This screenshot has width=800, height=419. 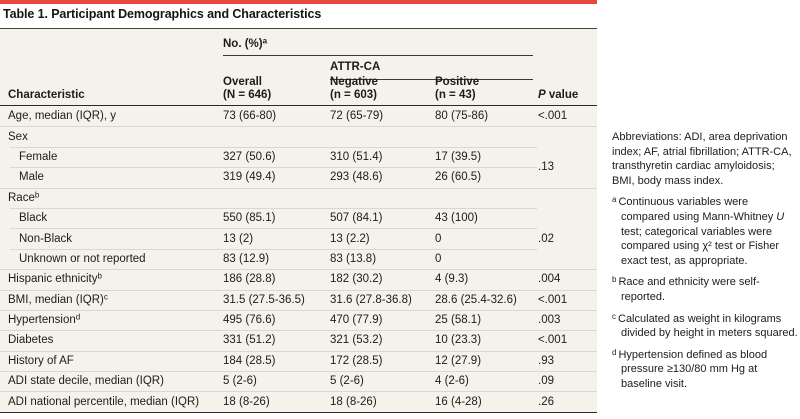 What do you see at coordinates (115, 218) in the screenshot?
I see `cell-characteristic: Black` at bounding box center [115, 218].